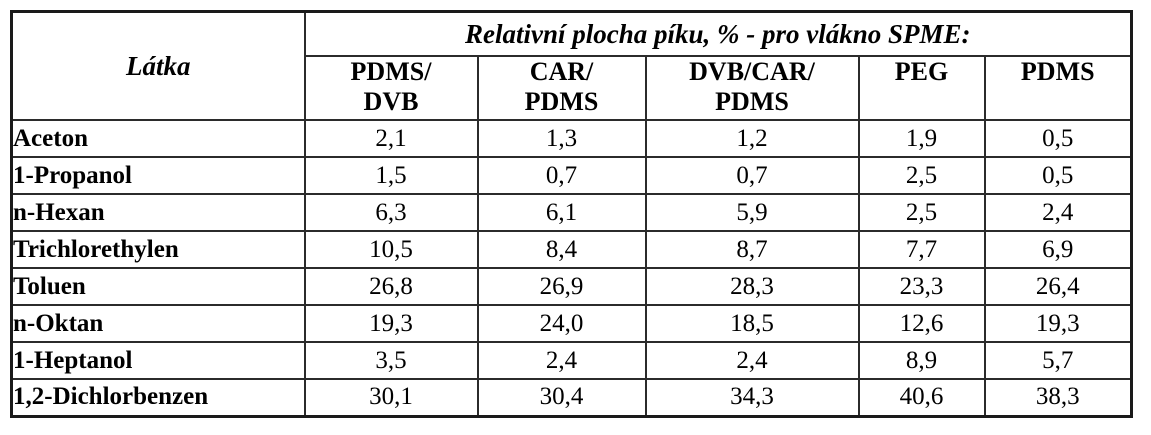 The image size is (1151, 435). Describe the element at coordinates (158, 175) in the screenshot. I see `row-label: 1-Propanol` at that location.